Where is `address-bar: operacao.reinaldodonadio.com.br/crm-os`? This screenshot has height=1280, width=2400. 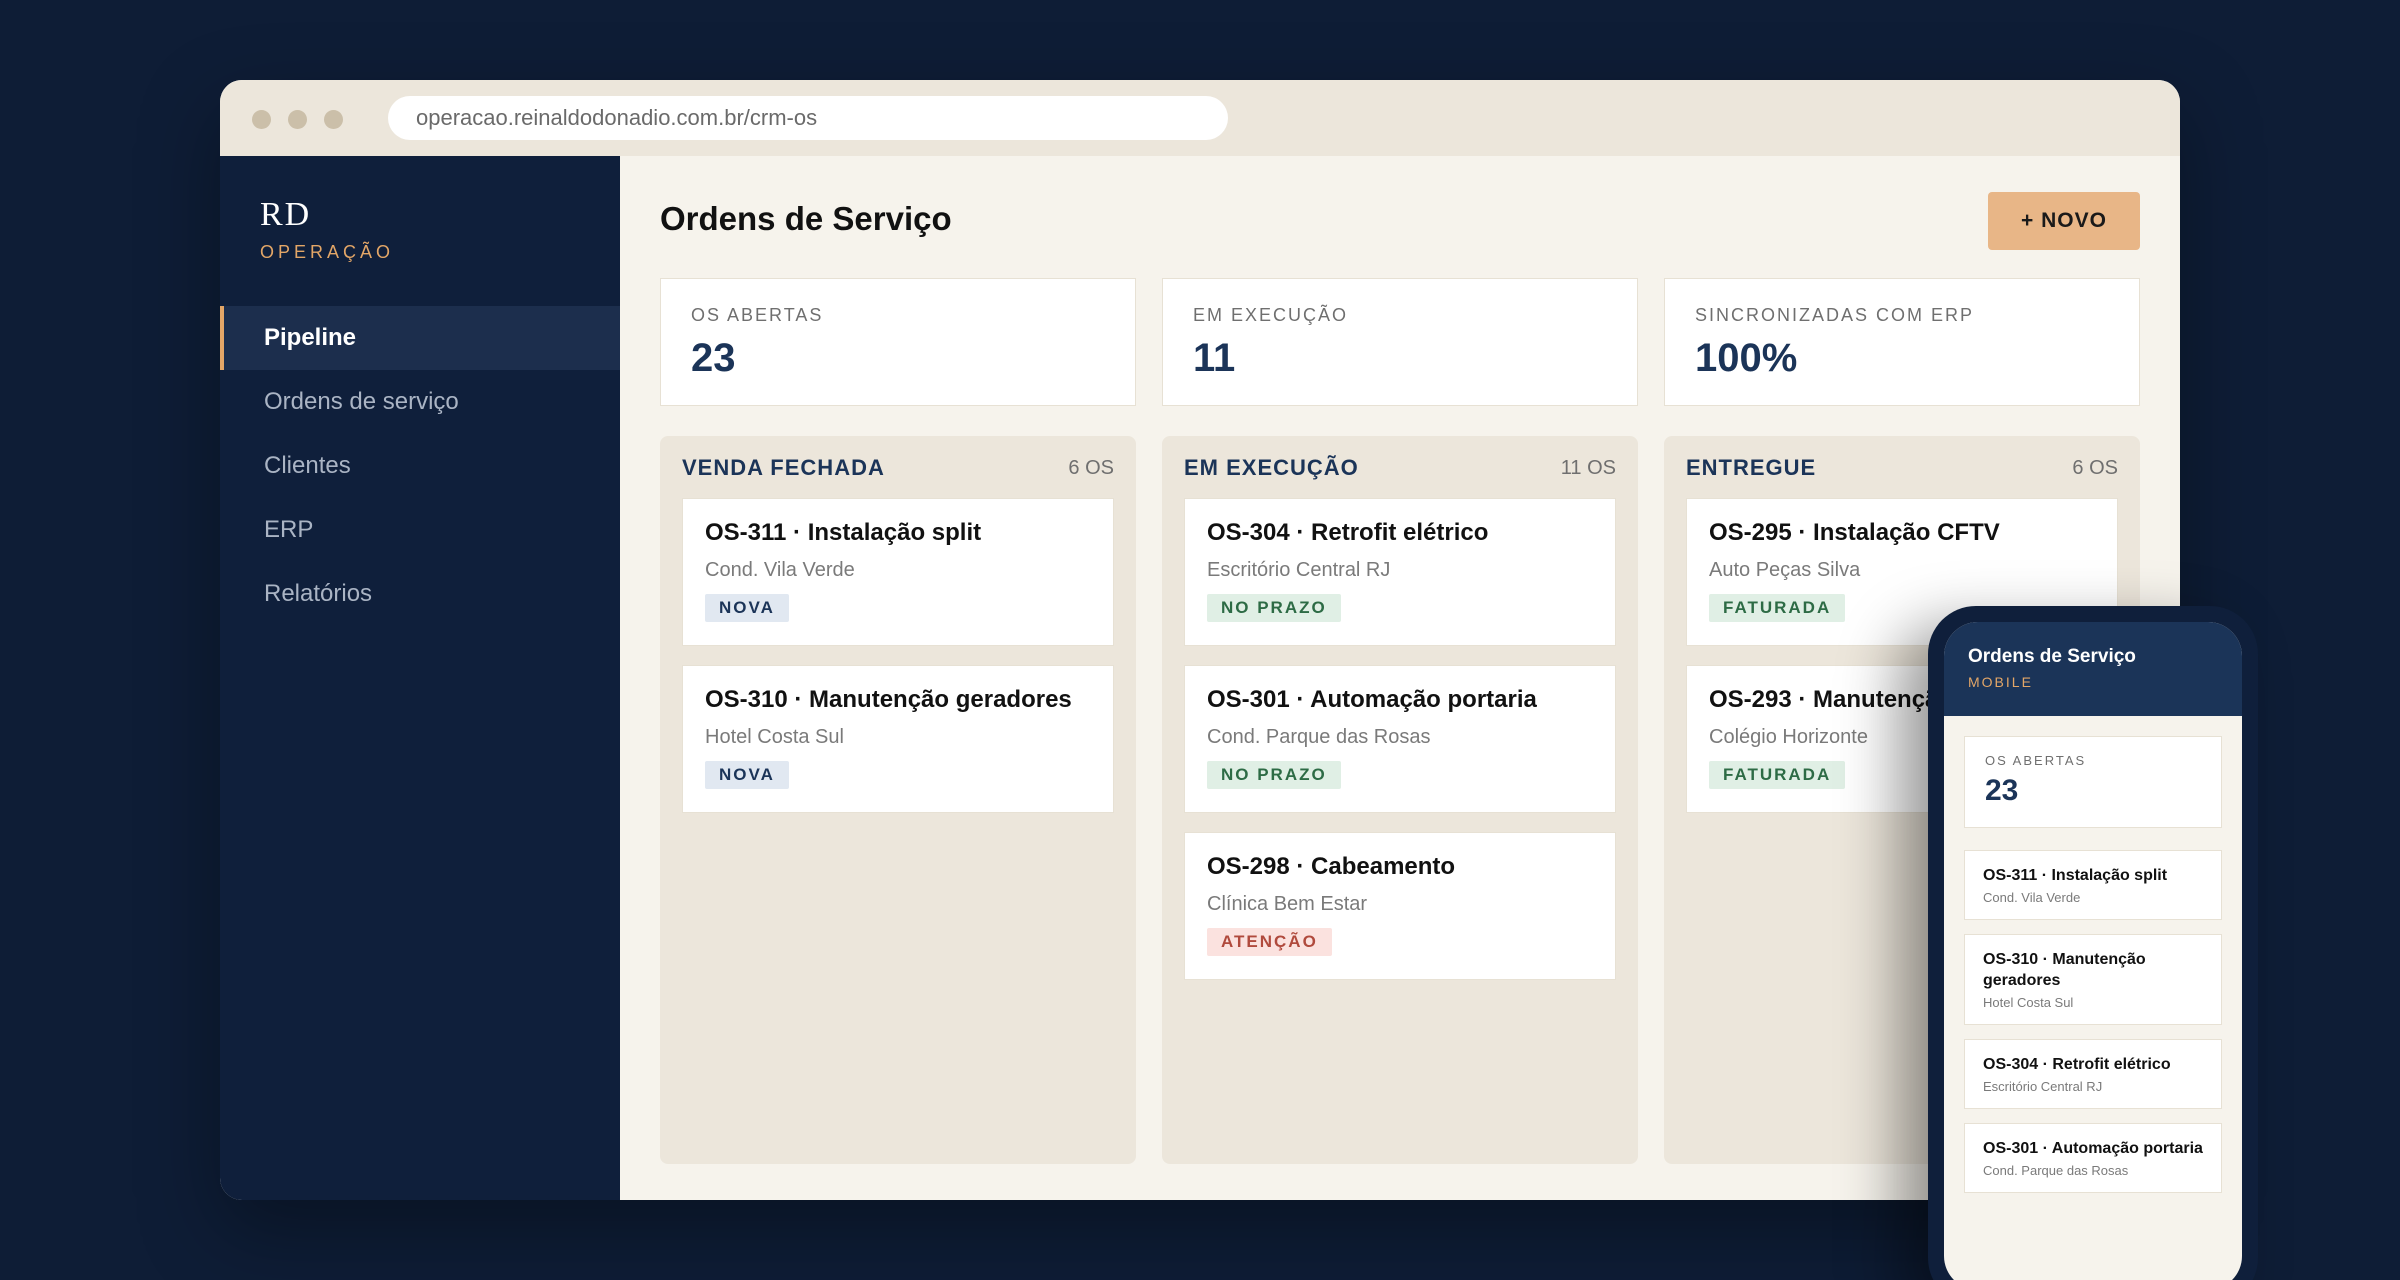
address-bar: operacao.reinaldodonadio.com.br/crm-os is located at coordinates (808, 118).